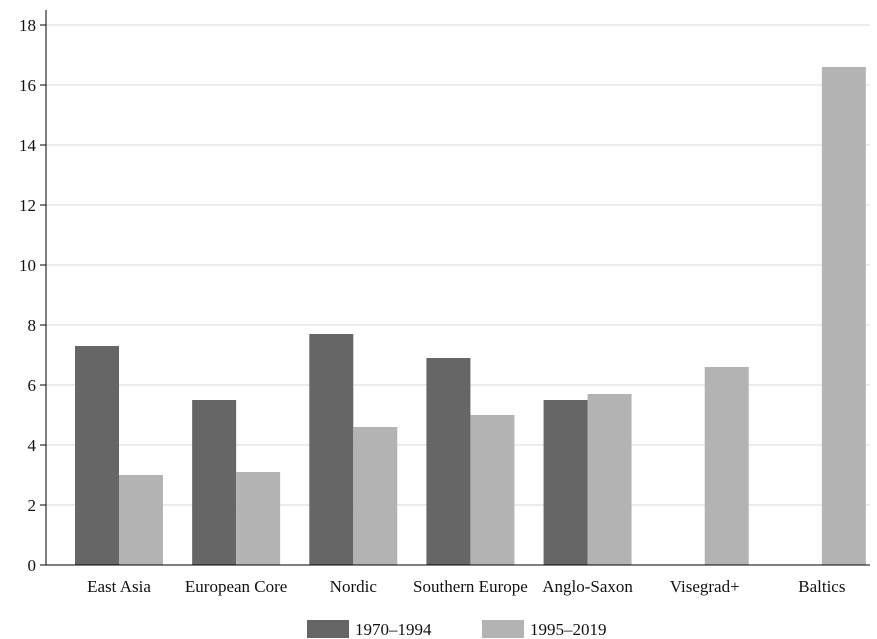 This screenshot has width=877, height=639. What do you see at coordinates (27, 265) in the screenshot?
I see `y-tick-label: 10` at bounding box center [27, 265].